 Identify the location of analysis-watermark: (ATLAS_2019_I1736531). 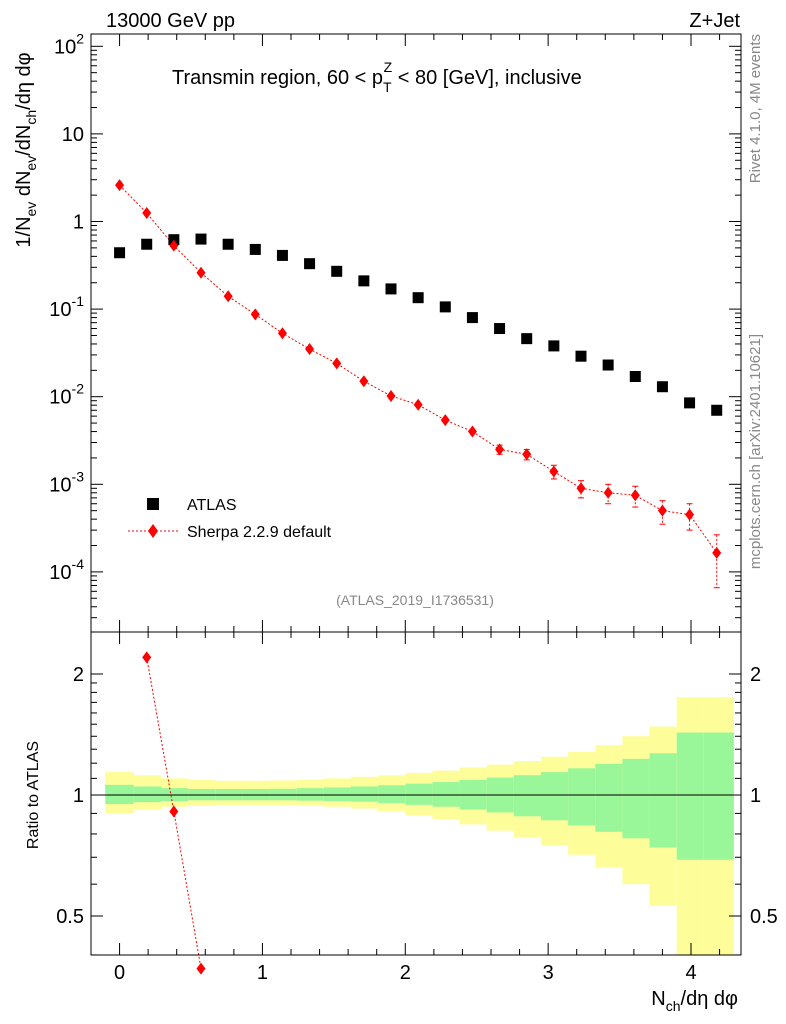
(415, 600).